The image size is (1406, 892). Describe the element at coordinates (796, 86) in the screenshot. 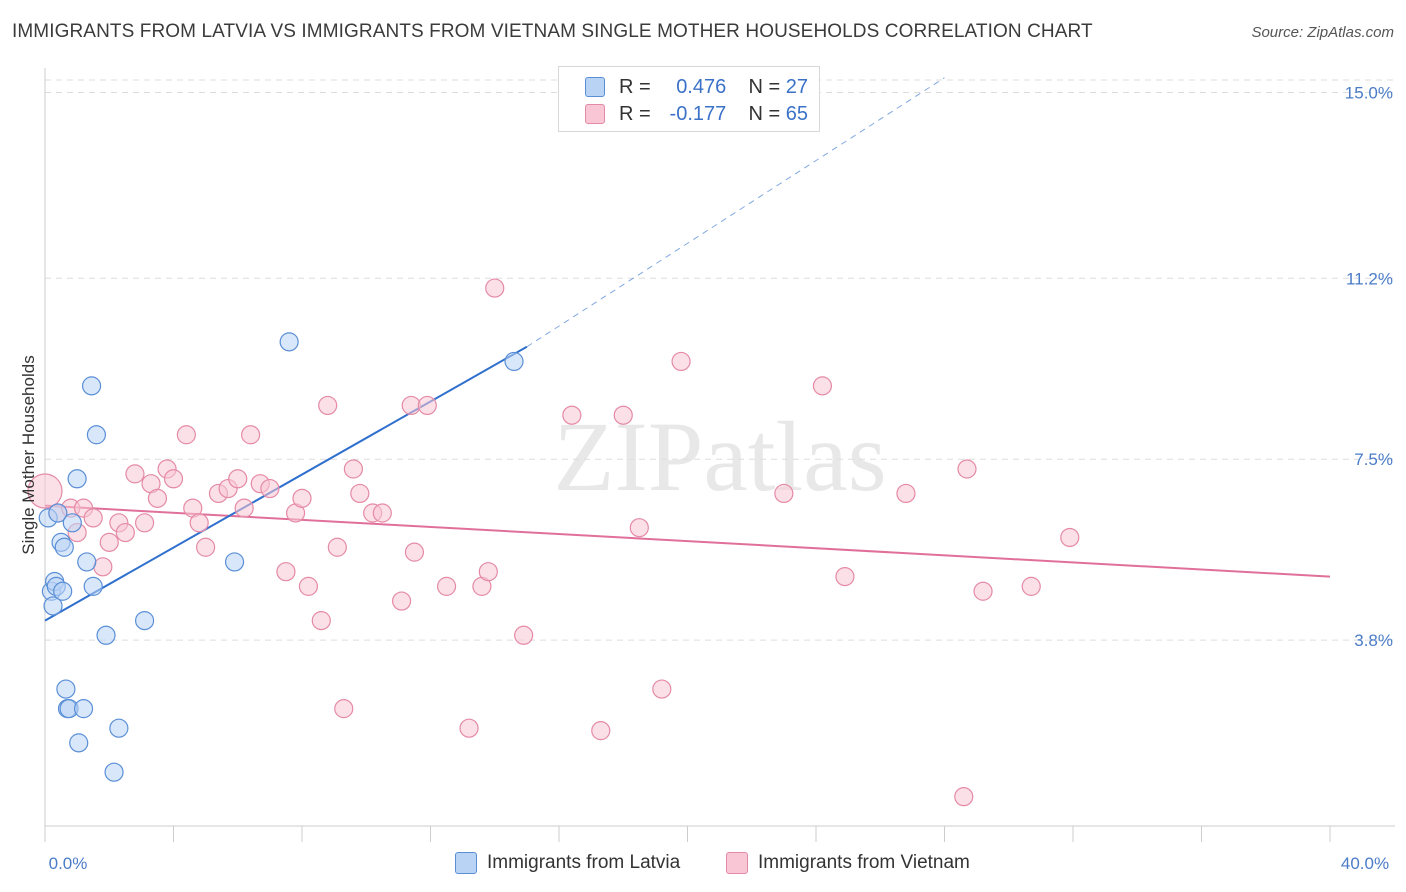

I see `legend-n-value-latvia: 27` at that location.